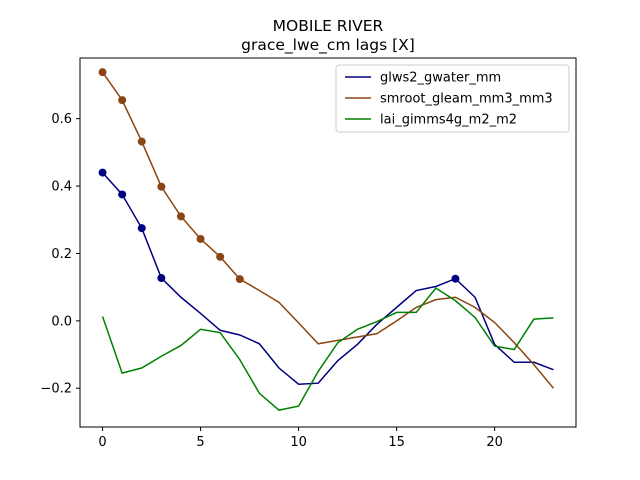  I want to click on y-tick-label-1: 0.0, so click(61, 321).